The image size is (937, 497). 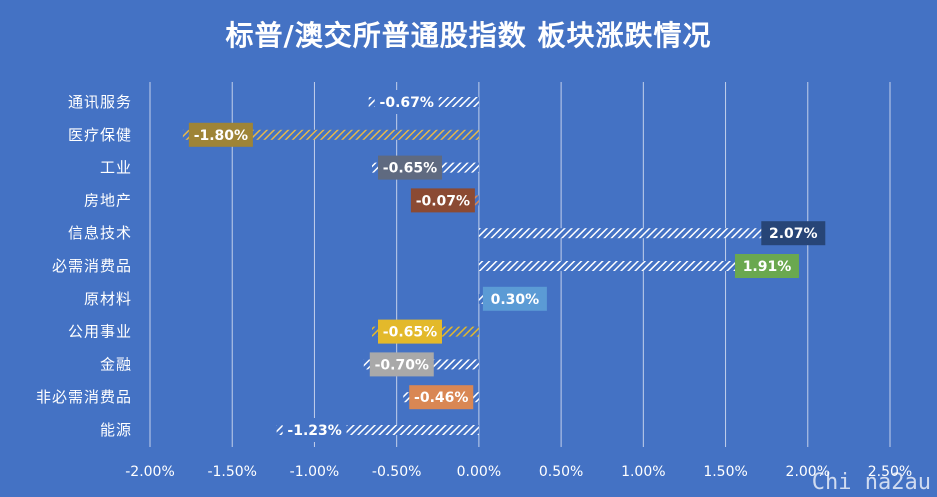 What do you see at coordinates (468, 35) in the screenshot?
I see `chart-title: 标普/澳交所普通股指数 板块涨跌情况` at bounding box center [468, 35].